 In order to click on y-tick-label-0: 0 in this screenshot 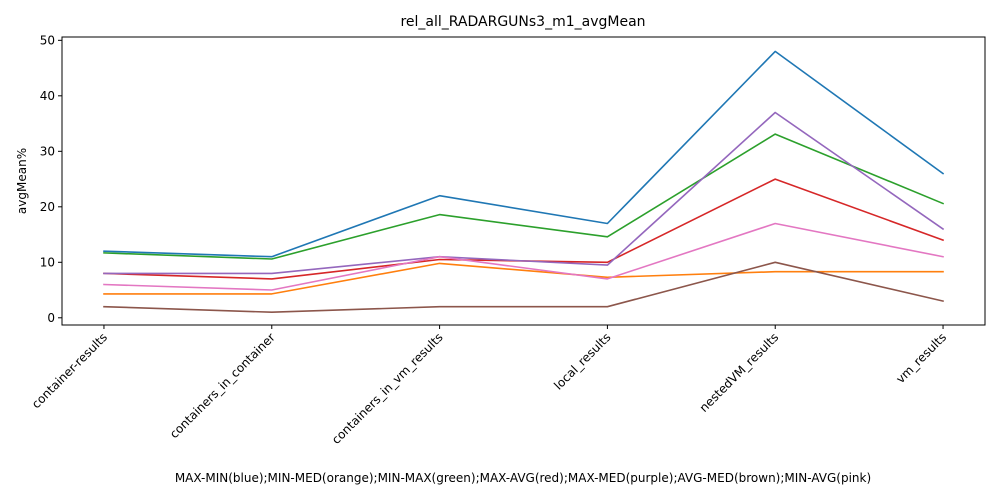, I will do `click(51, 318)`.